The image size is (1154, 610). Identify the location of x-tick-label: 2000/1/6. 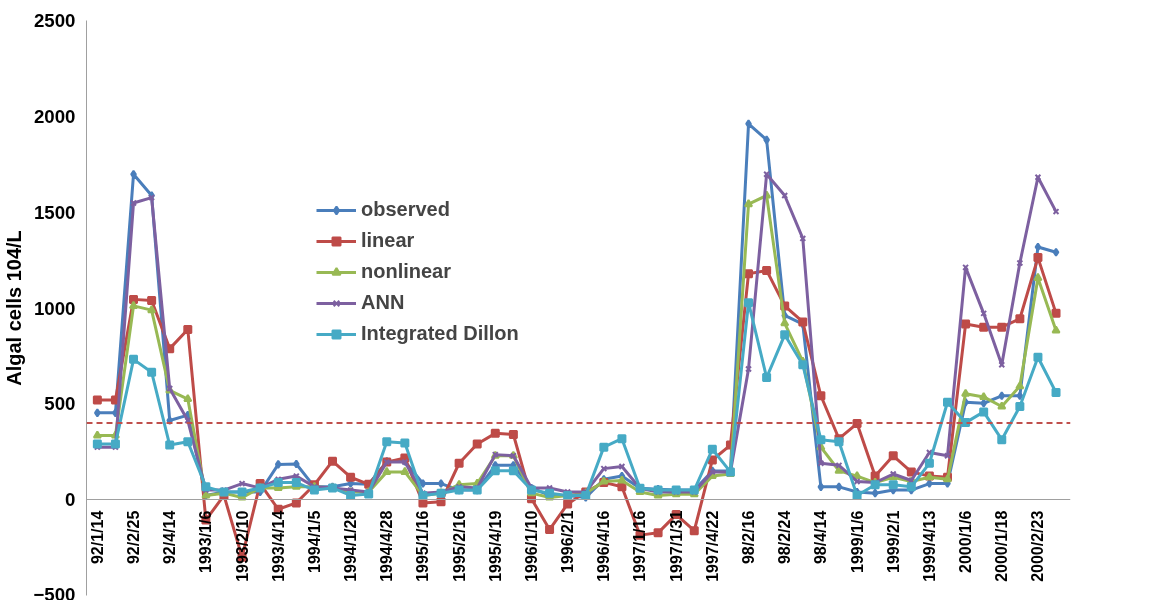
(966, 541).